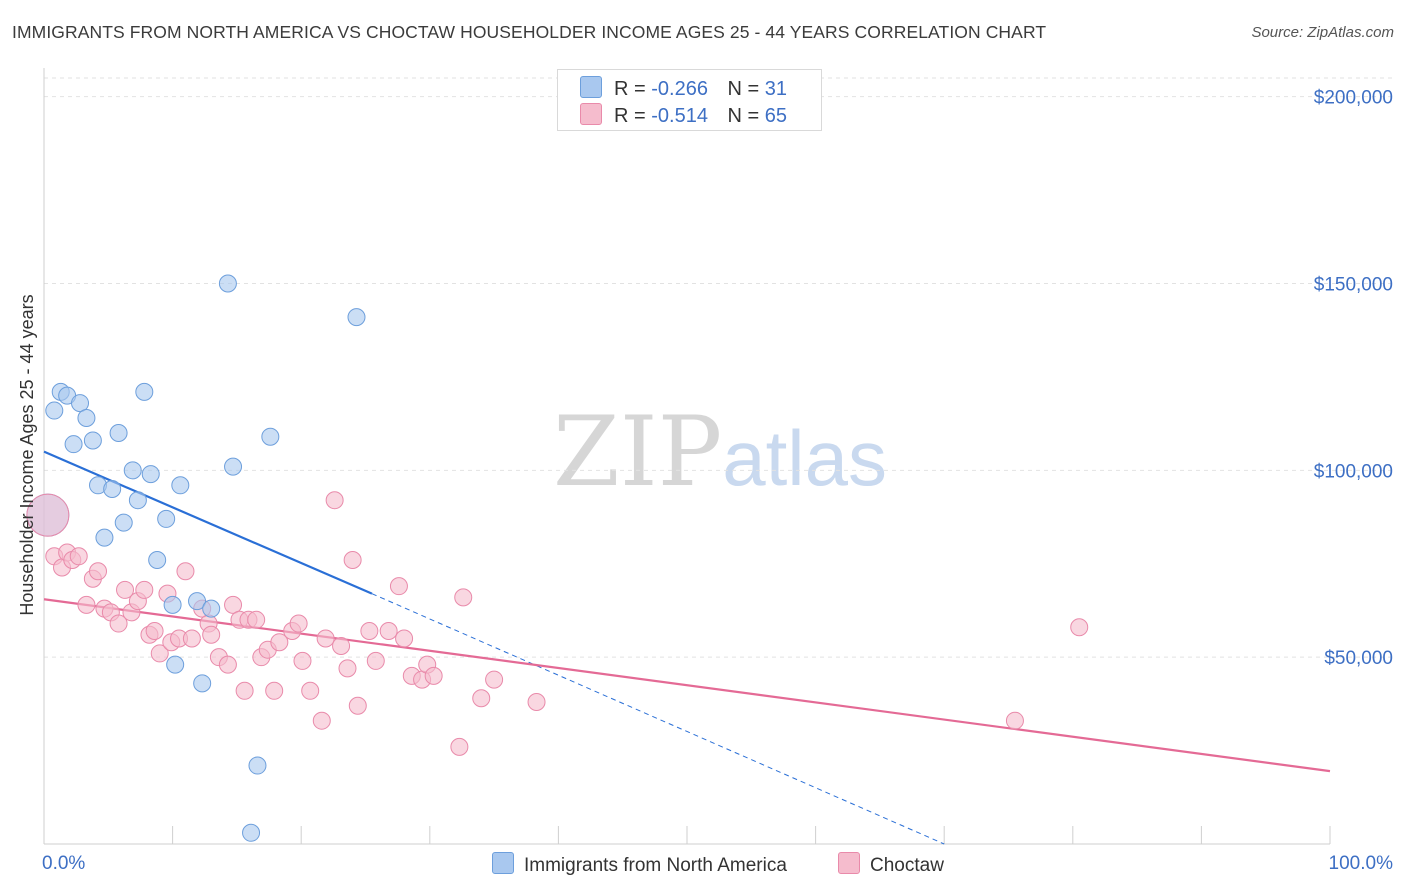  What do you see at coordinates (27, 454) in the screenshot?
I see `y-axis-label: Householder Income Ages 25 - 44 years` at bounding box center [27, 454].